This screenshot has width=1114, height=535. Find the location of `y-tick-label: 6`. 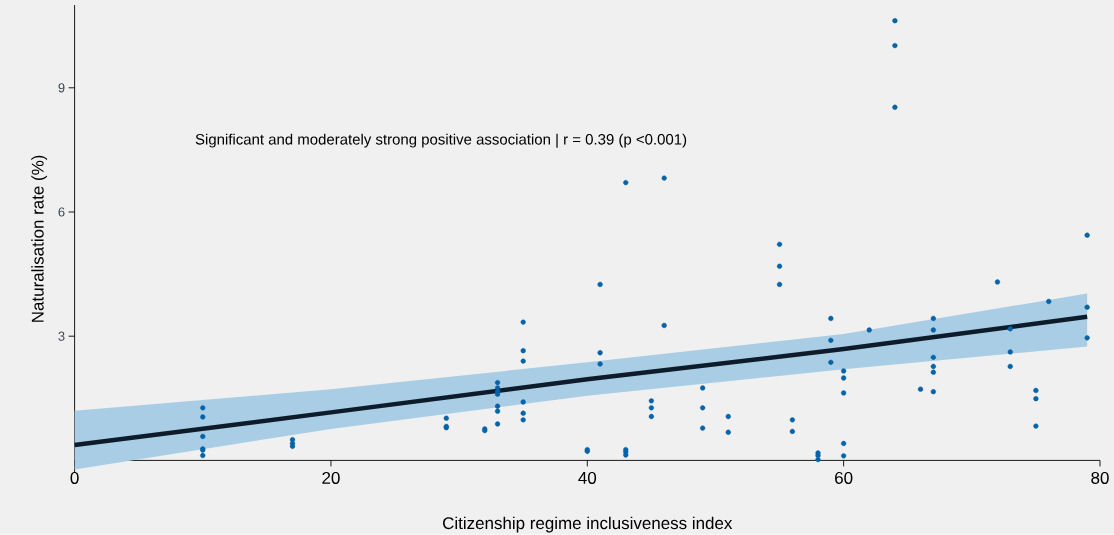

y-tick-label: 6 is located at coordinates (61, 212).